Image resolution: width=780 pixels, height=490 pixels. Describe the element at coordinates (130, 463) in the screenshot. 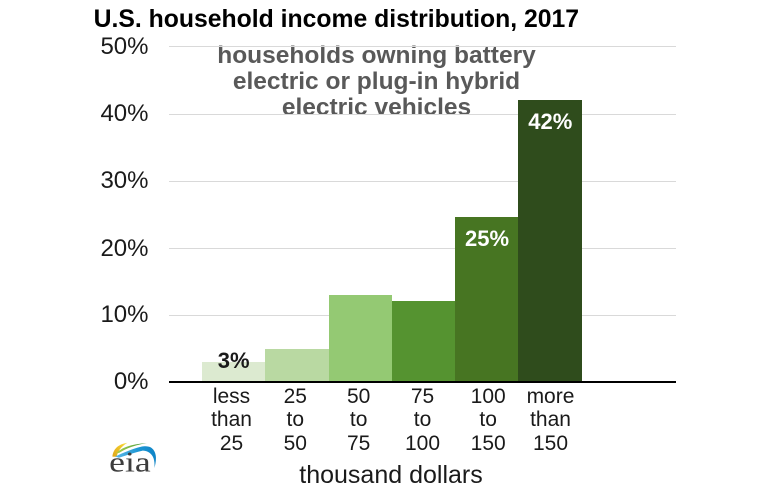

I see `svg-text: eia` at that location.